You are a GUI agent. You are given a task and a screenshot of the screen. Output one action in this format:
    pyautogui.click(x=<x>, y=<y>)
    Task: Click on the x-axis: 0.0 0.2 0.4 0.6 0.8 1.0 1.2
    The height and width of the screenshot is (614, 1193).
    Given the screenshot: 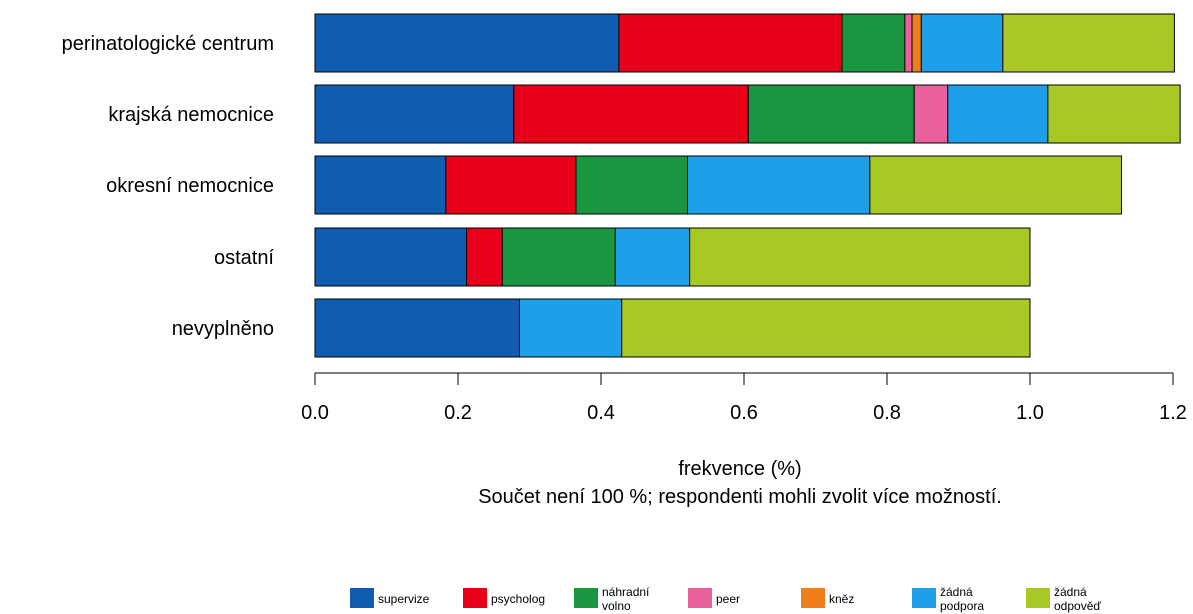 What is the action you would take?
    pyautogui.click(x=744, y=398)
    